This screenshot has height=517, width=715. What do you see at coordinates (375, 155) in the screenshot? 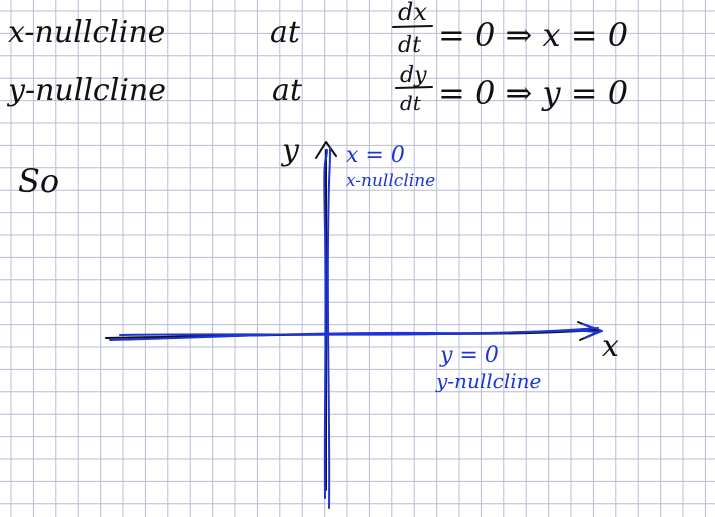
I see `x-nullcline-equation: x = 0` at bounding box center [375, 155].